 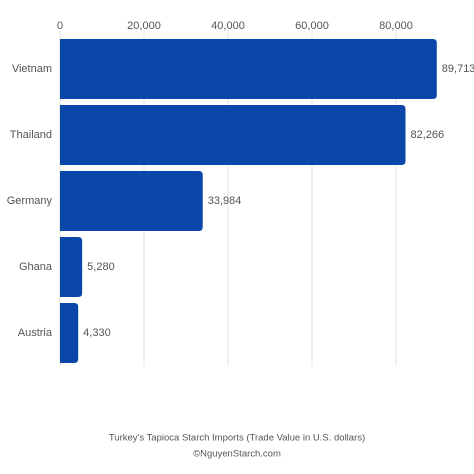 What do you see at coordinates (30, 201) in the screenshot?
I see `y-tick-label: Germany` at bounding box center [30, 201].